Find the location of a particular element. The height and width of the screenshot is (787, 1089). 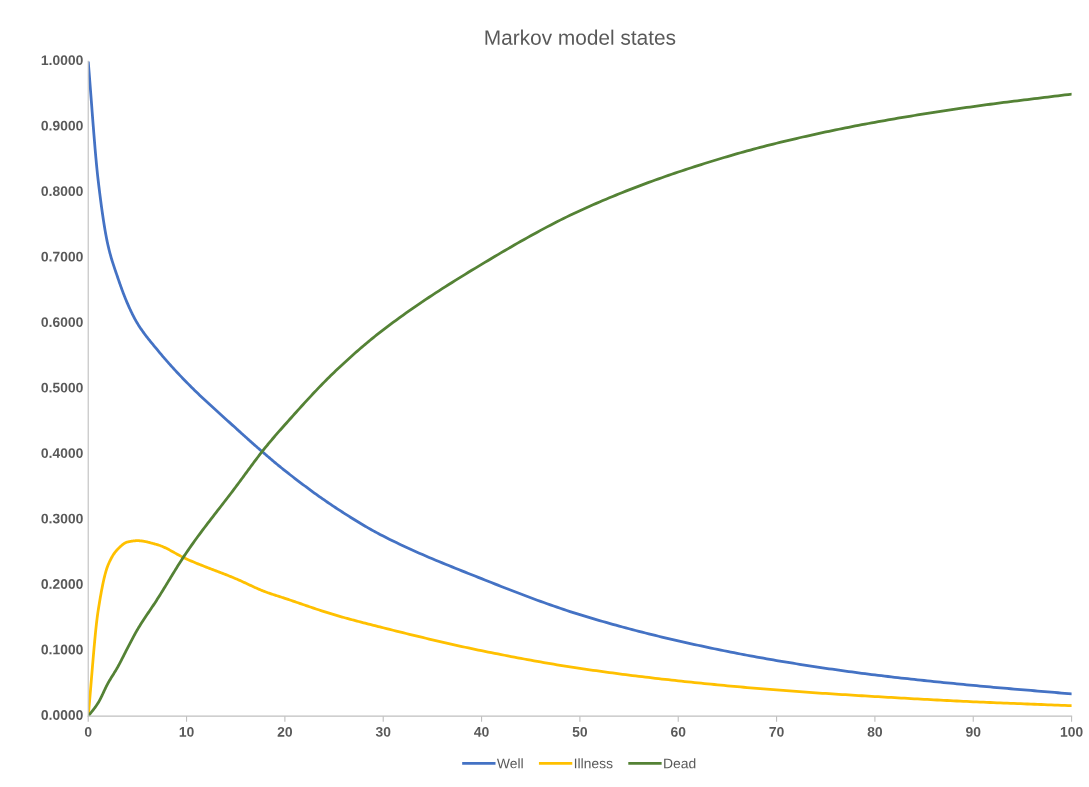

y-tick-label: 0.2000 is located at coordinates (62, 584).